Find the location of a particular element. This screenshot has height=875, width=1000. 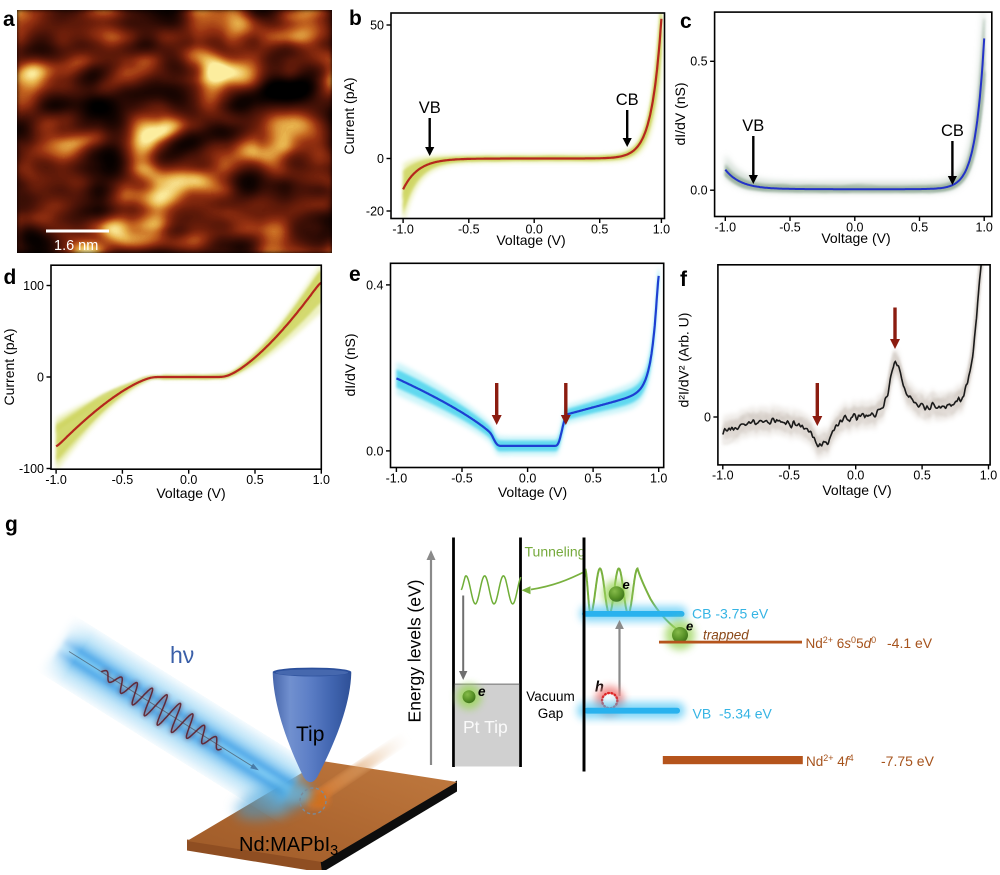

svg-text: Gap is located at coordinates (551, 713).